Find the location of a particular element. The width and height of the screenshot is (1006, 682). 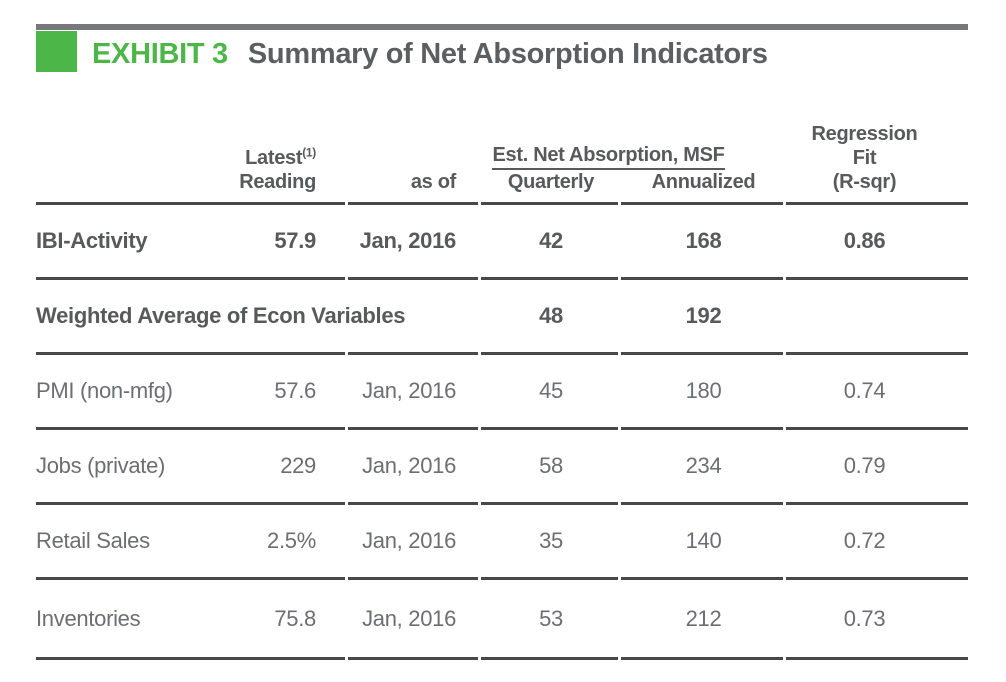

cell-latest-reading: 57.6 is located at coordinates (295, 390).